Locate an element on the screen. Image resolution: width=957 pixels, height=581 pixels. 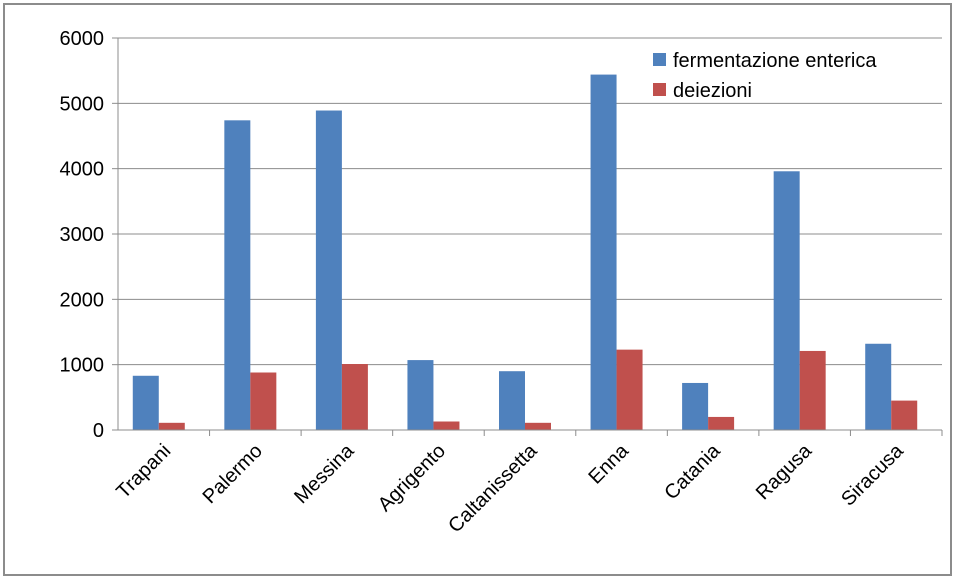
bar-fermentazione-enterica-siracusa is located at coordinates (878, 386).